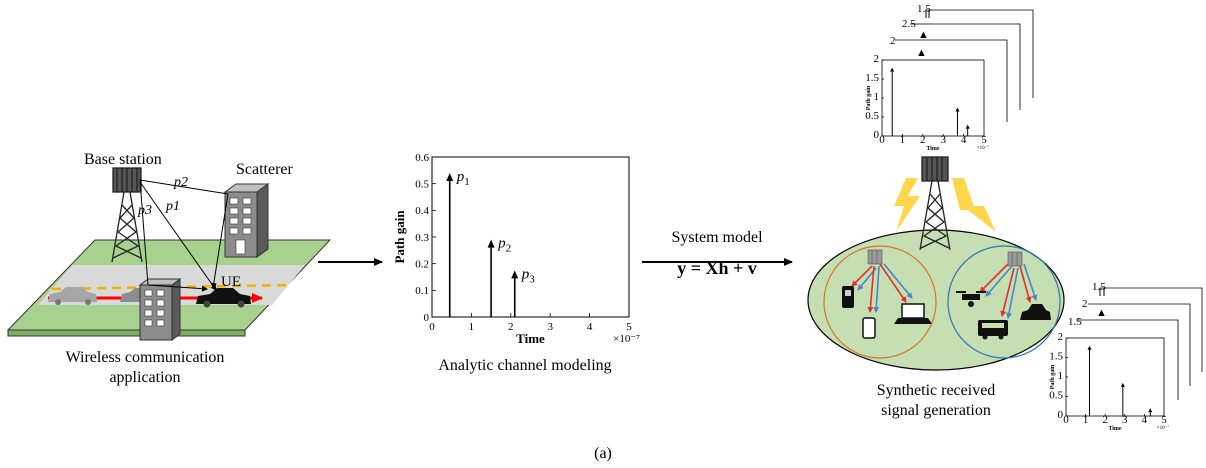 The width and height of the screenshot is (1206, 468). What do you see at coordinates (160, 309) in the screenshot?
I see `building-front` at bounding box center [160, 309].